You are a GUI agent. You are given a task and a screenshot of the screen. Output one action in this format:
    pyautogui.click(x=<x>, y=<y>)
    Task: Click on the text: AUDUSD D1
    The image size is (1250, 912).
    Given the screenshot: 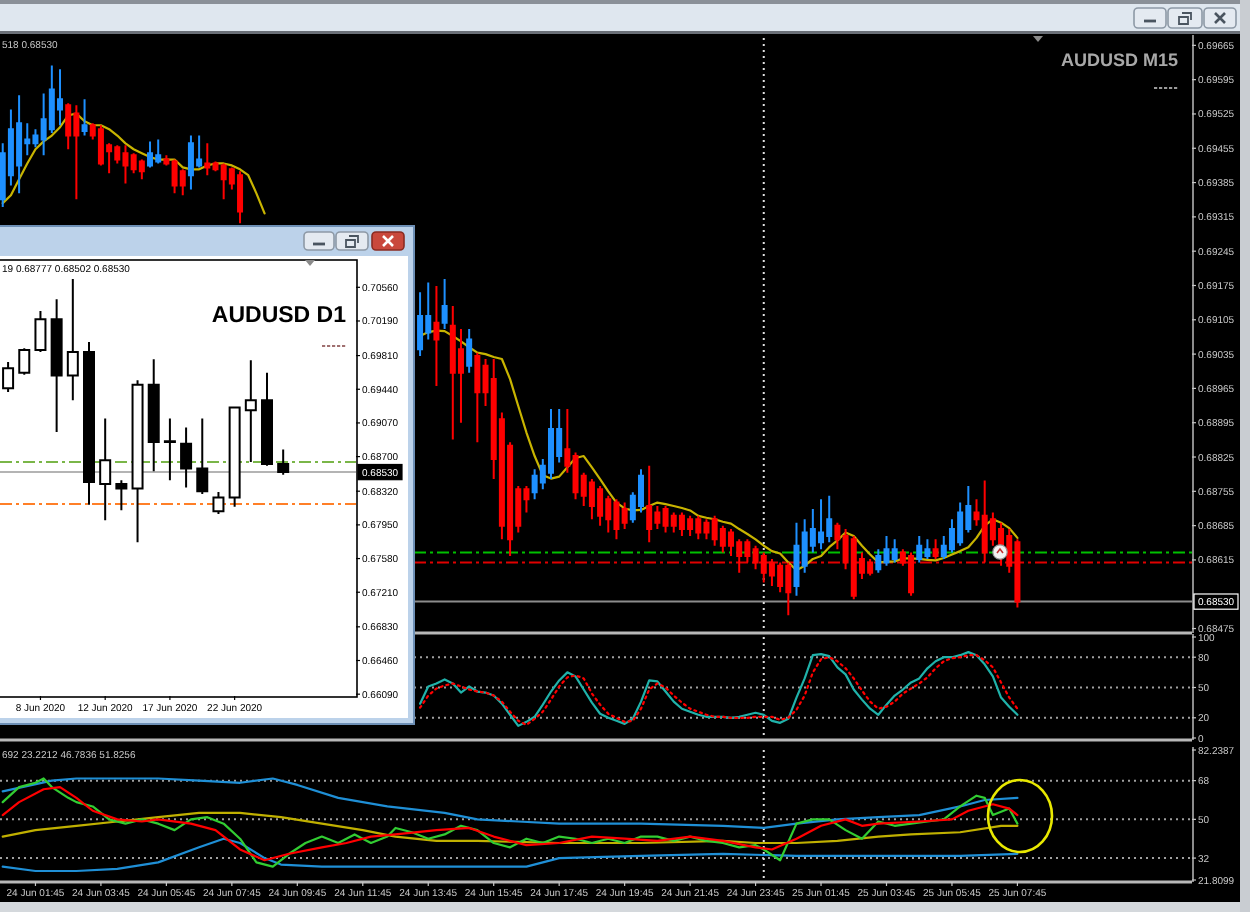 What is the action you would take?
    pyautogui.click(x=279, y=316)
    